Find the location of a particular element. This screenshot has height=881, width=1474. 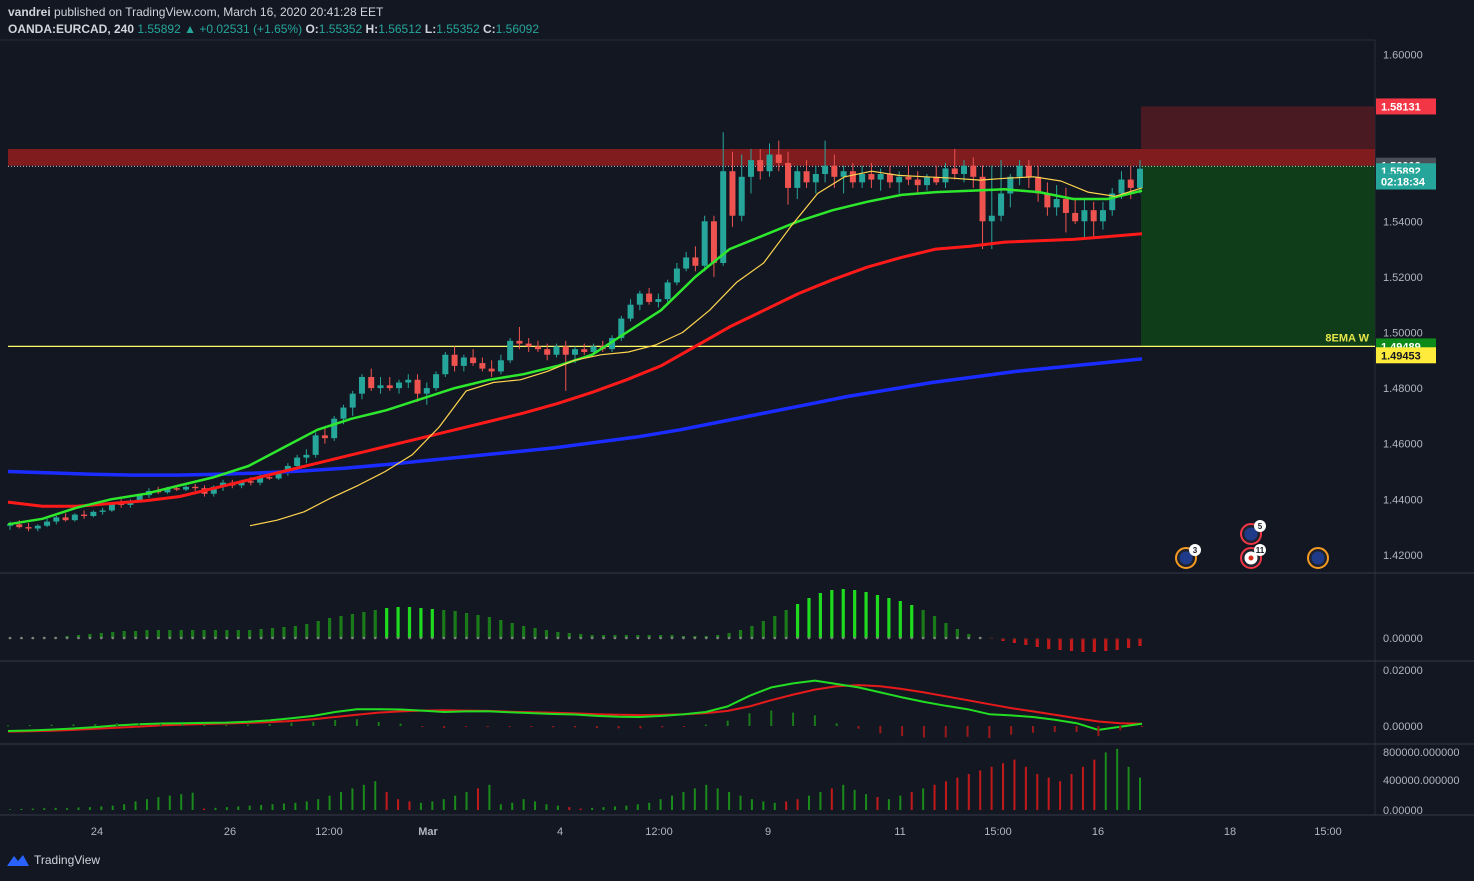

price-label-text: 1.58131 is located at coordinates (1401, 107).